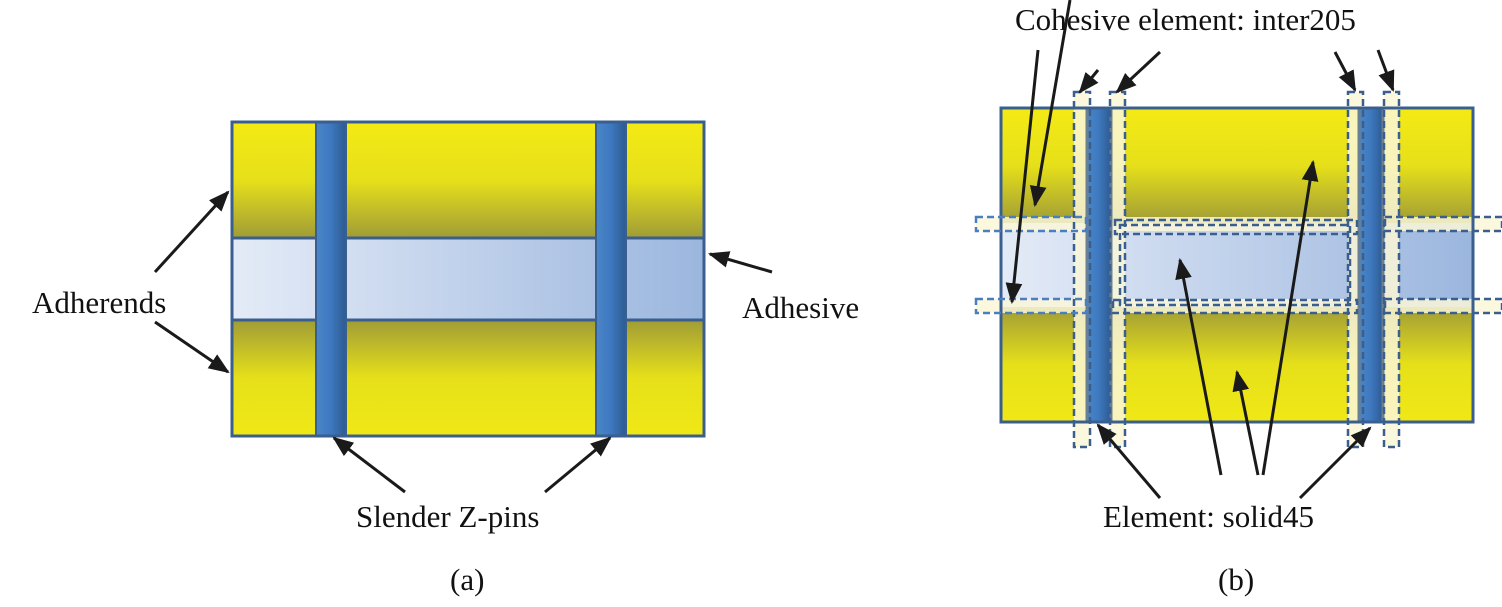  What do you see at coordinates (369, 465) in the screenshot?
I see `arrow-zpin-left` at bounding box center [369, 465].